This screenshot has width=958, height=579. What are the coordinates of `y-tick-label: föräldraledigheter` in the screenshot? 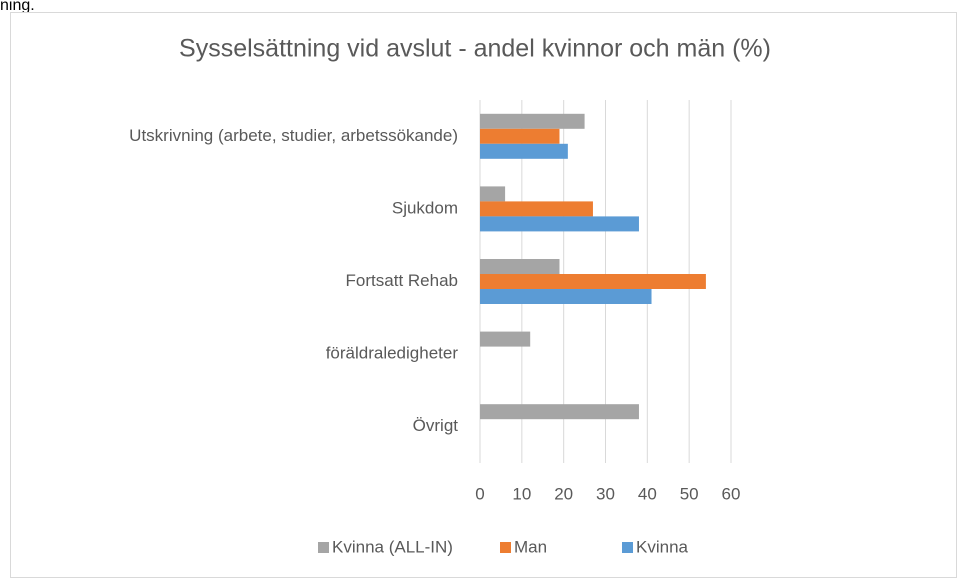 It's located at (392, 353).